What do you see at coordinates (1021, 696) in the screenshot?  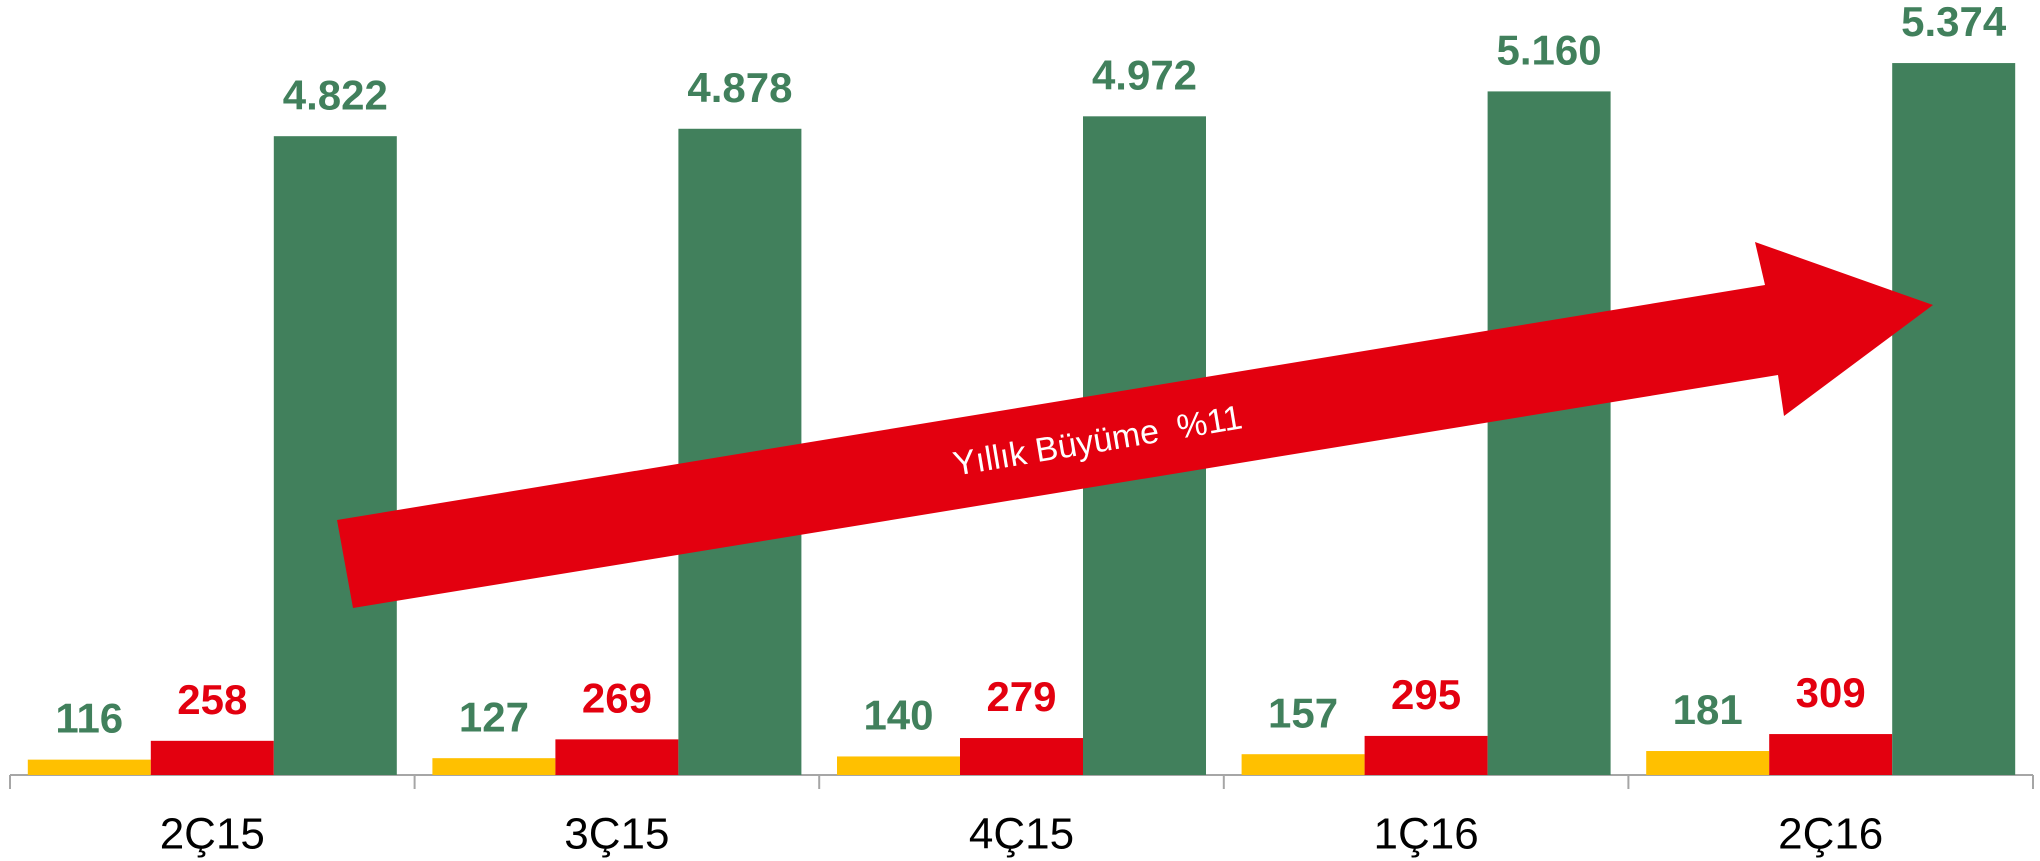 I see `value-label: 279` at bounding box center [1021, 696].